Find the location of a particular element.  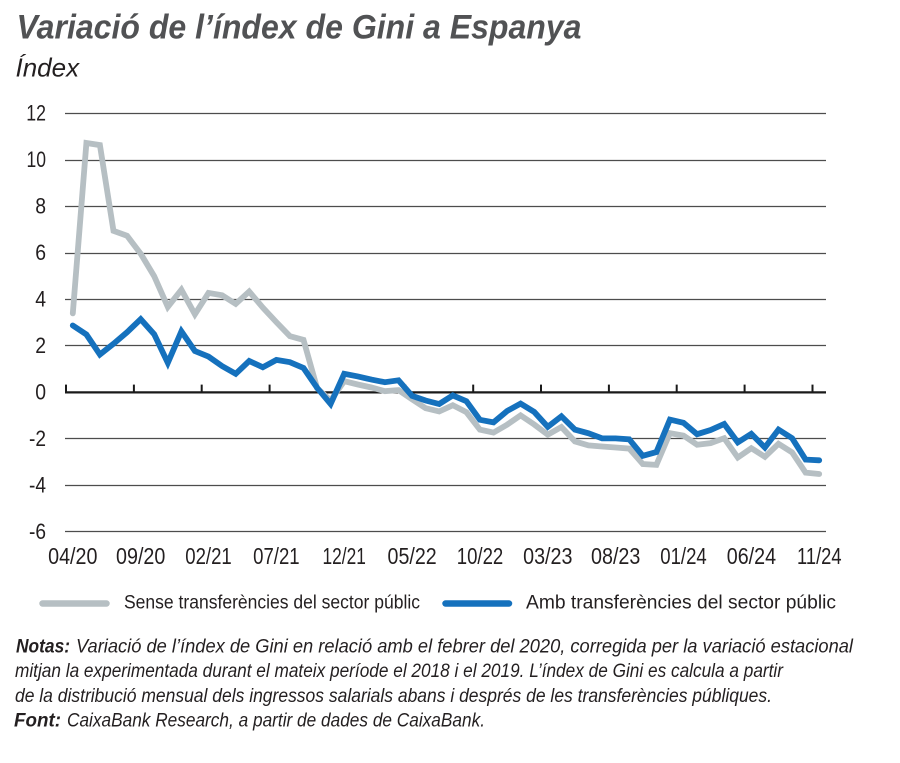

svg-text: 2 is located at coordinates (40, 345).